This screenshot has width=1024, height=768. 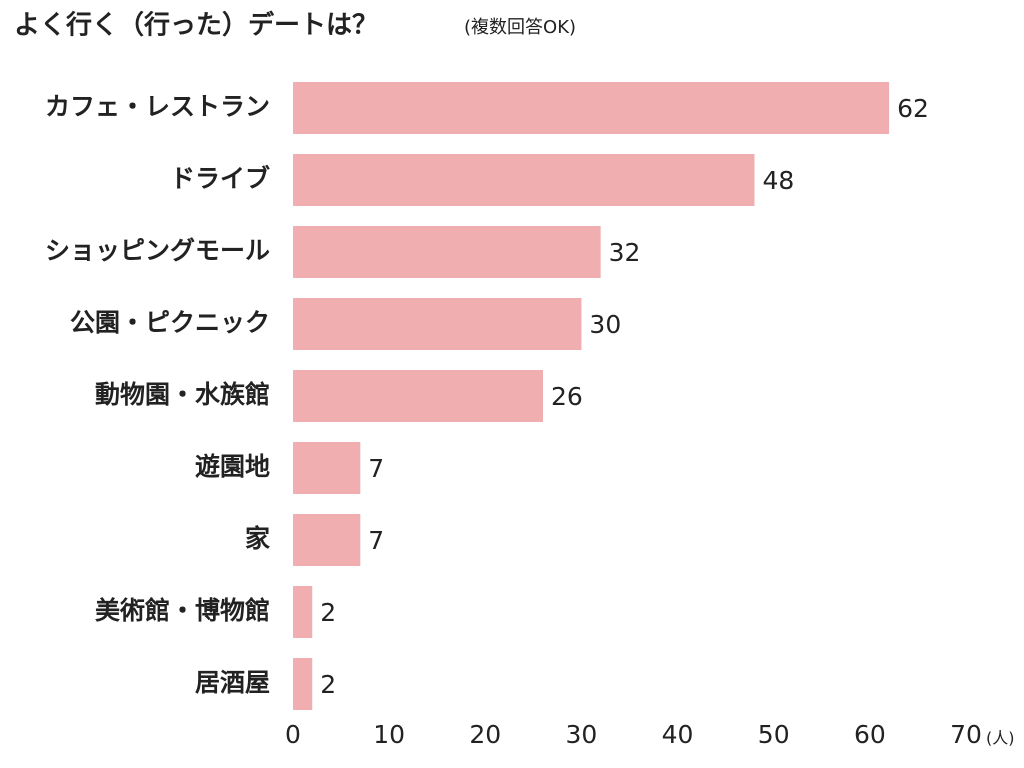 I want to click on x-tick-label: 10, so click(x=389, y=734).